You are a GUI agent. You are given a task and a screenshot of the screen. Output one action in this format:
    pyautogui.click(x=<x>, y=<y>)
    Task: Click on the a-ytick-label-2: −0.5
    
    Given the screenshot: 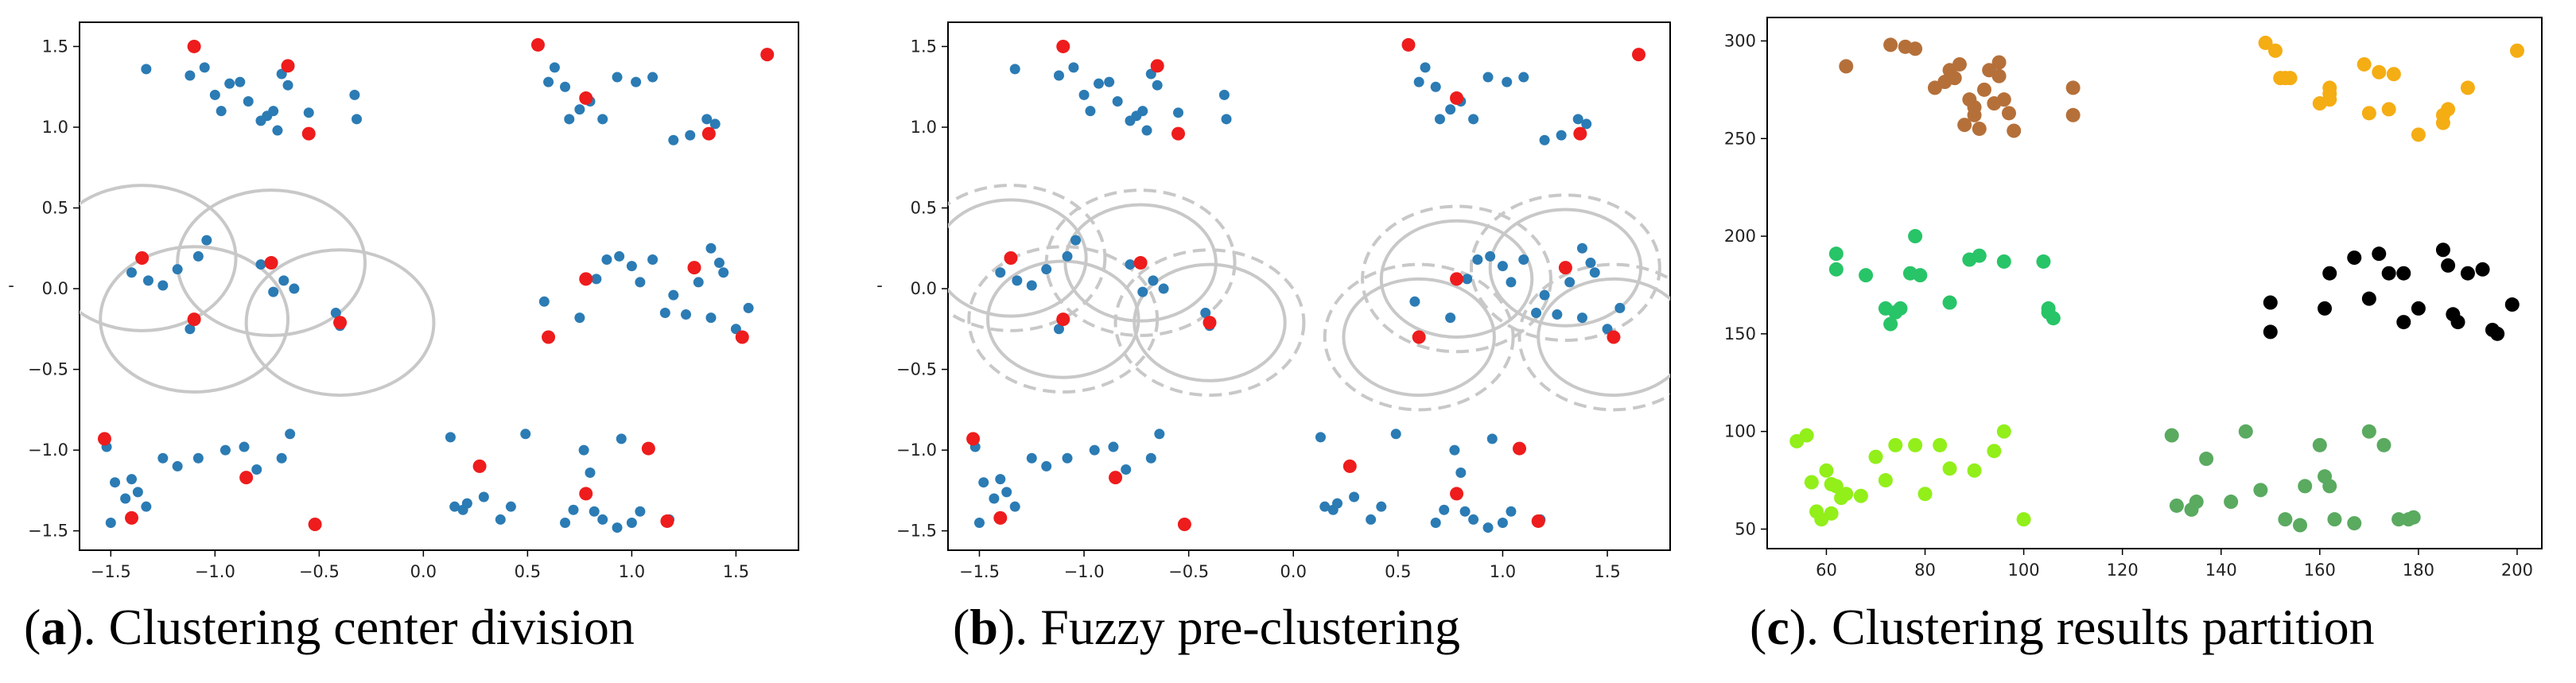 What is the action you would take?
    pyautogui.click(x=48, y=369)
    